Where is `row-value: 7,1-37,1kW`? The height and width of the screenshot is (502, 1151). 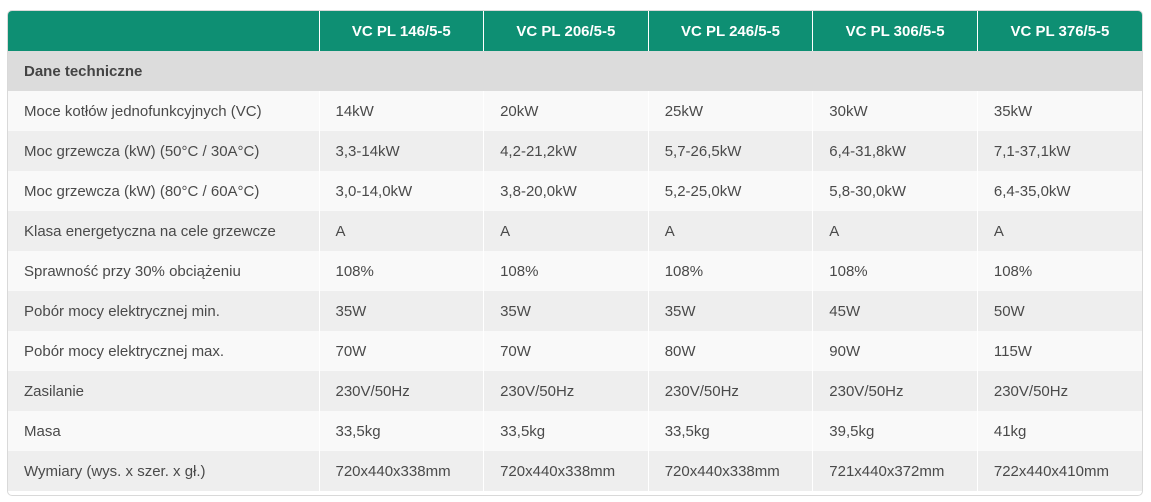 row-value: 7,1-37,1kW is located at coordinates (1059, 151).